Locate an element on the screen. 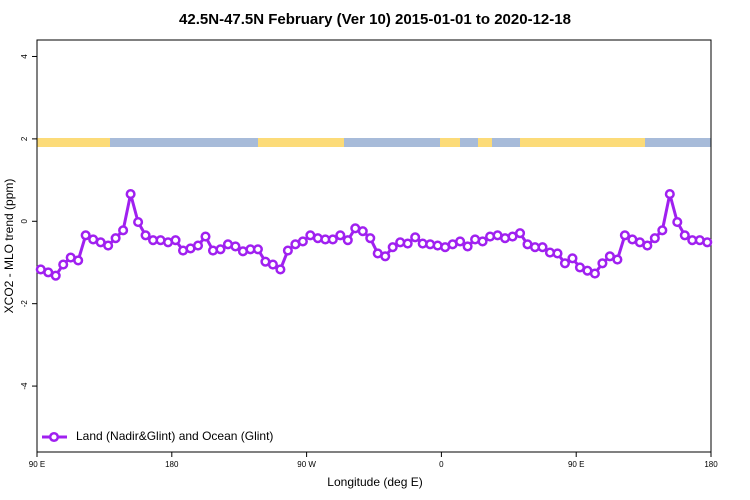 The image size is (750, 500). y-tick-label: 2 is located at coordinates (24, 138).